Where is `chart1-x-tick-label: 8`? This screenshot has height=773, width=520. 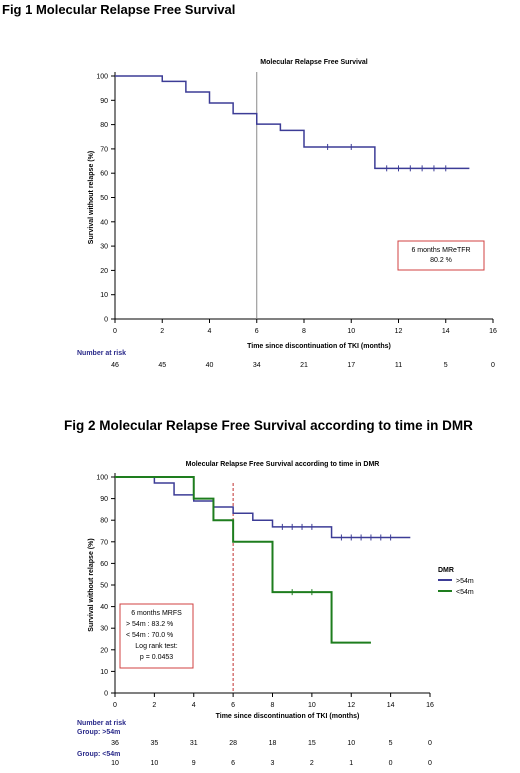 chart1-x-tick-label: 8 is located at coordinates (304, 331).